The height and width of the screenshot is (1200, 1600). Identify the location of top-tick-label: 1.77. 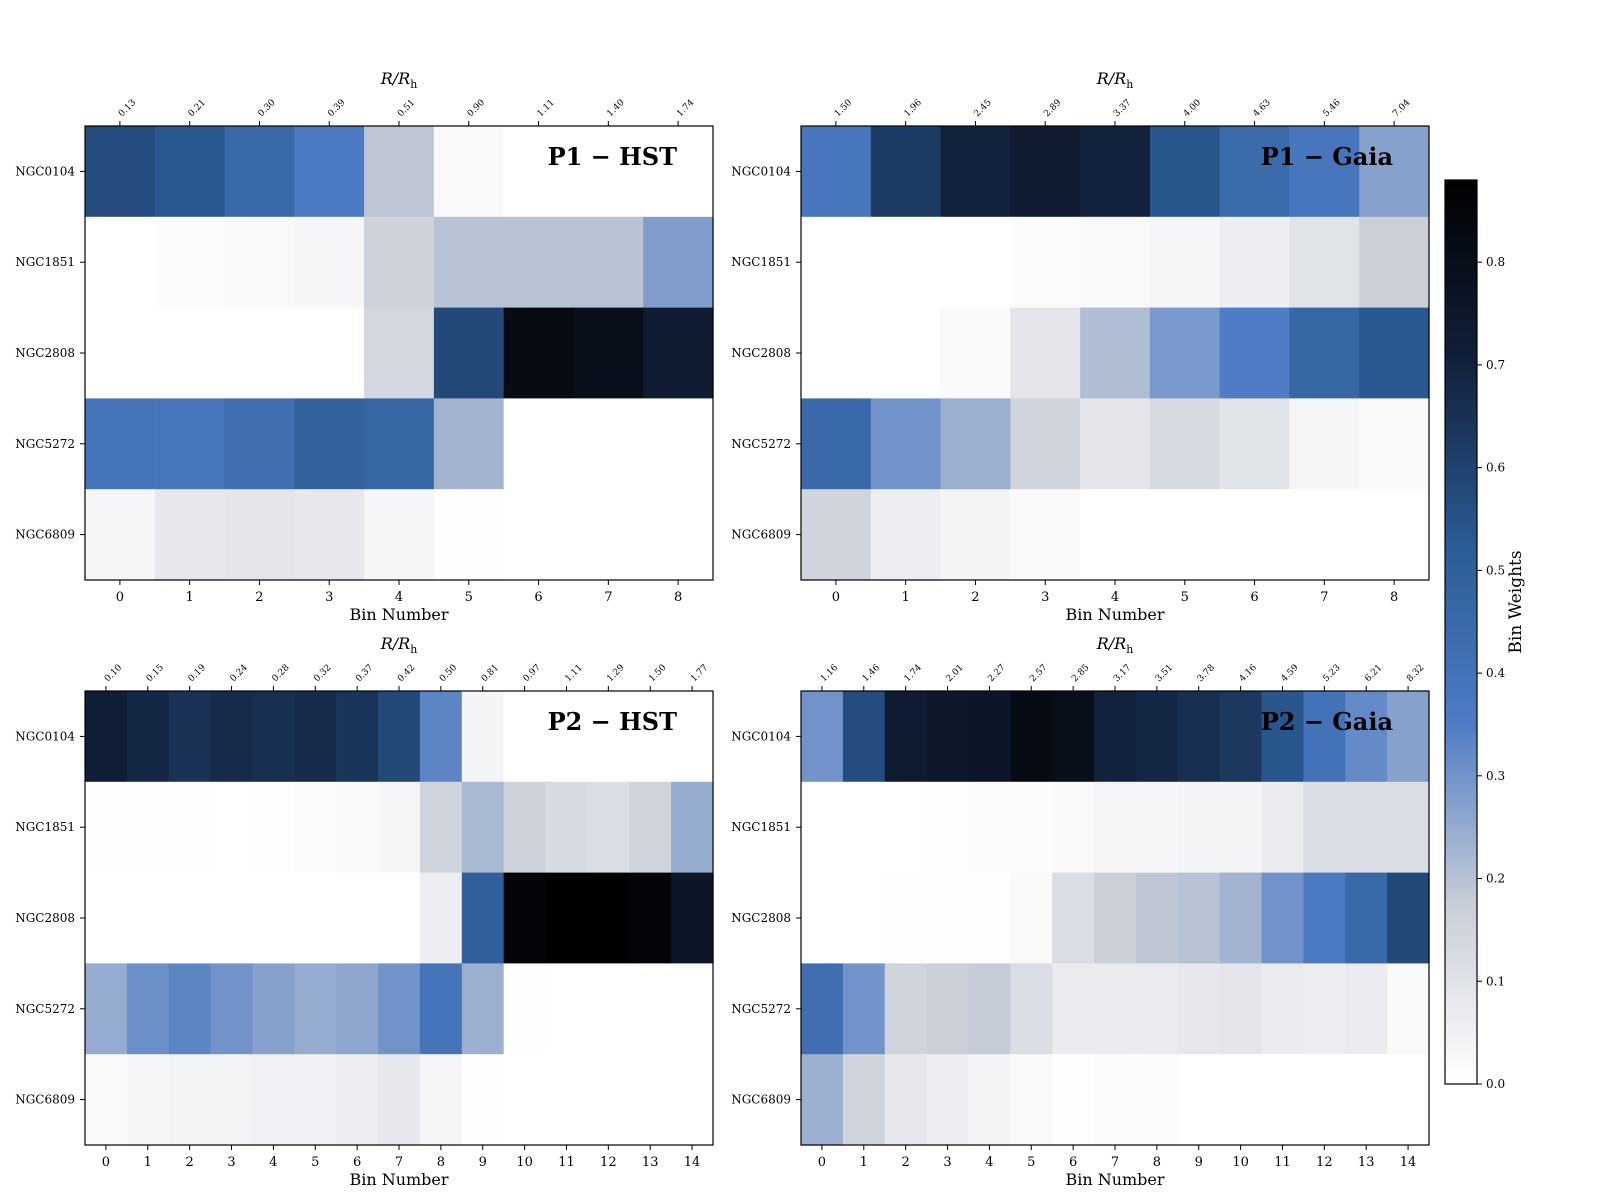
(699, 673).